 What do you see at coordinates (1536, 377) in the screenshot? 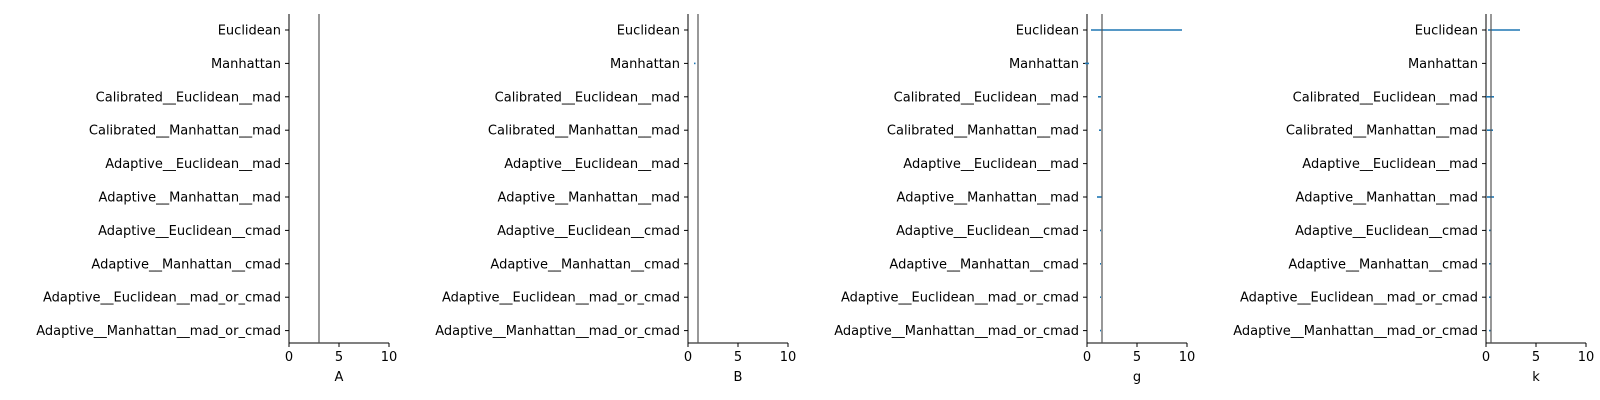
I see `x-axis-label: k` at bounding box center [1536, 377].